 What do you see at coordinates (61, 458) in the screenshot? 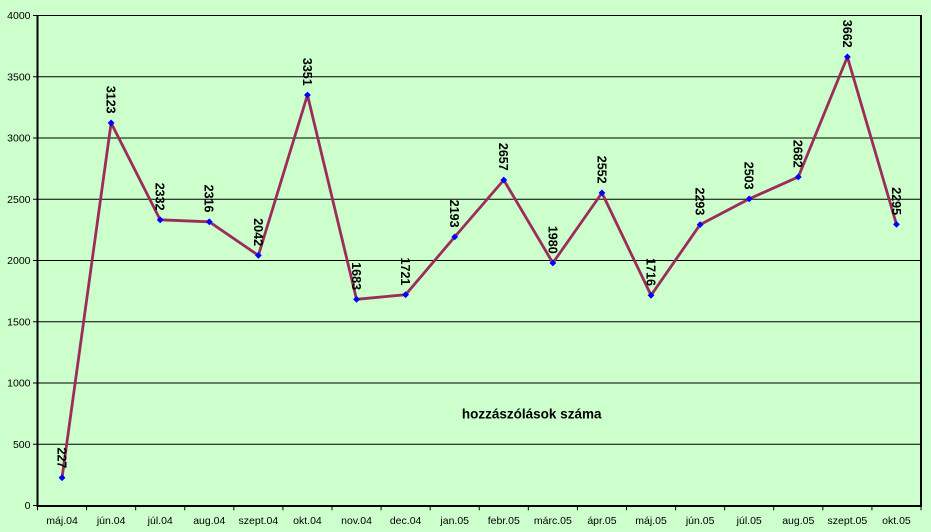
I see `svg-text: 227` at bounding box center [61, 458].